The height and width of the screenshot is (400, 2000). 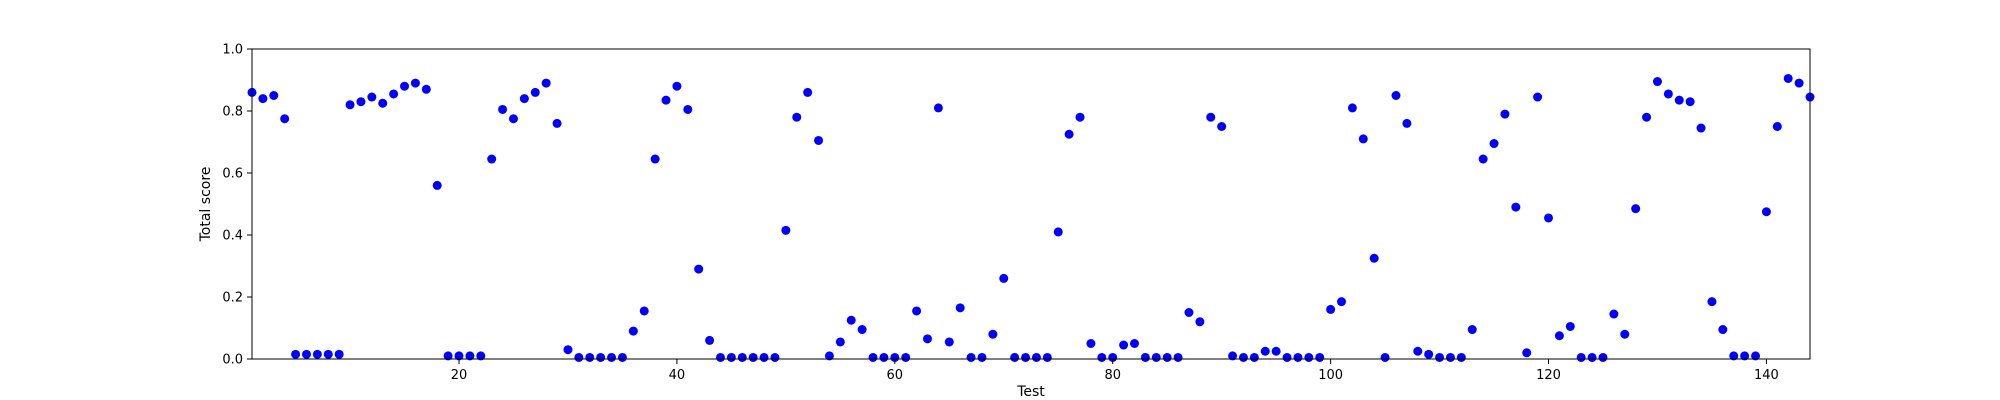 I want to click on x-axis: 20 40 60 80 100 120 140, so click(x=1115, y=371).